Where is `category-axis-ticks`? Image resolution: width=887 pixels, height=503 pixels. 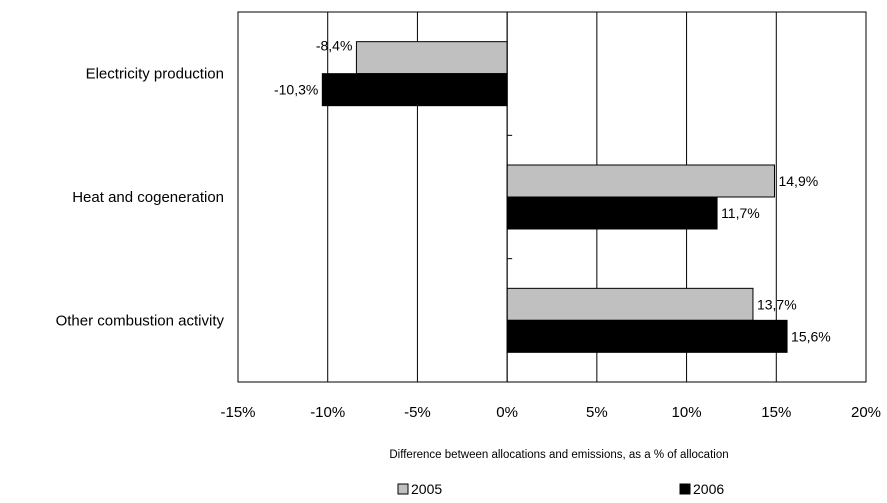
category-axis-ticks is located at coordinates (510, 197).